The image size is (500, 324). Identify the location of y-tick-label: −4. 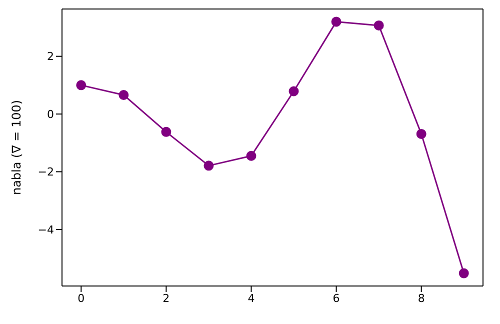
(46, 229).